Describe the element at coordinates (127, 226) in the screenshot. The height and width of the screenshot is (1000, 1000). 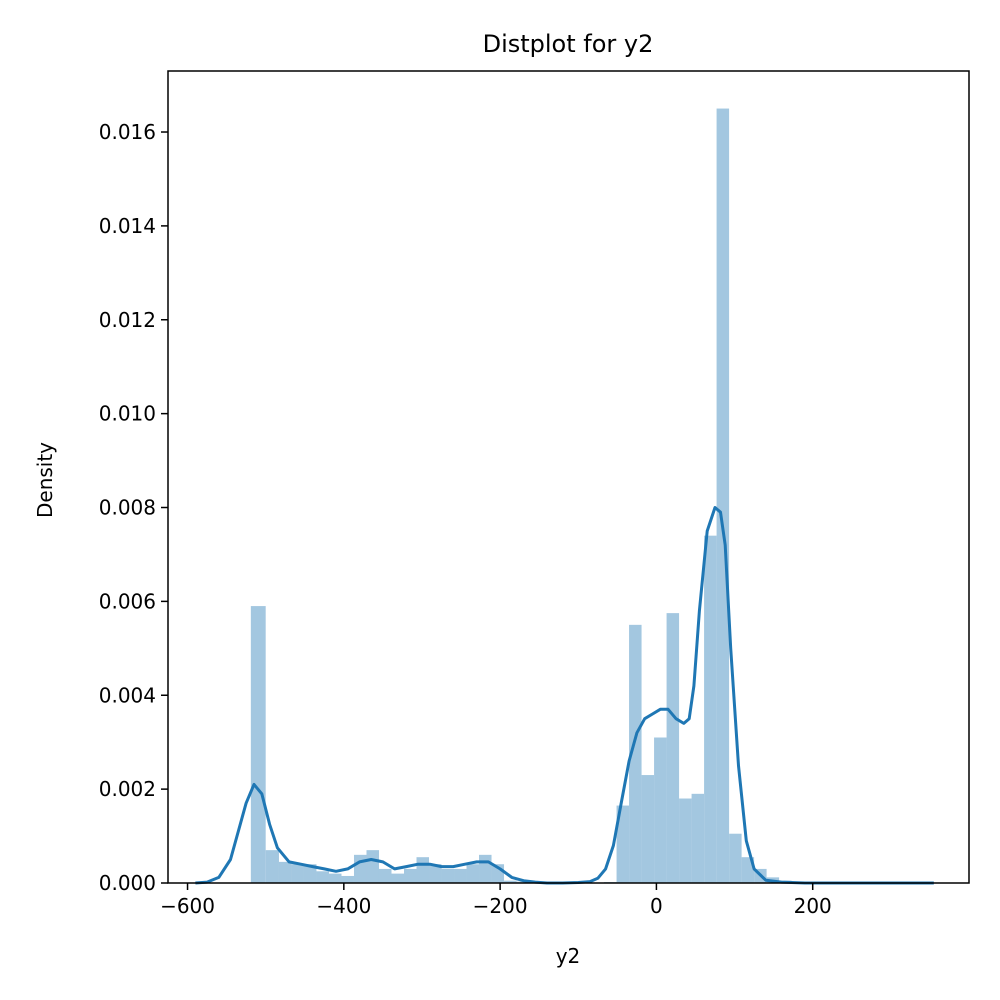
I see `y-tick-label-7: 0.014` at that location.